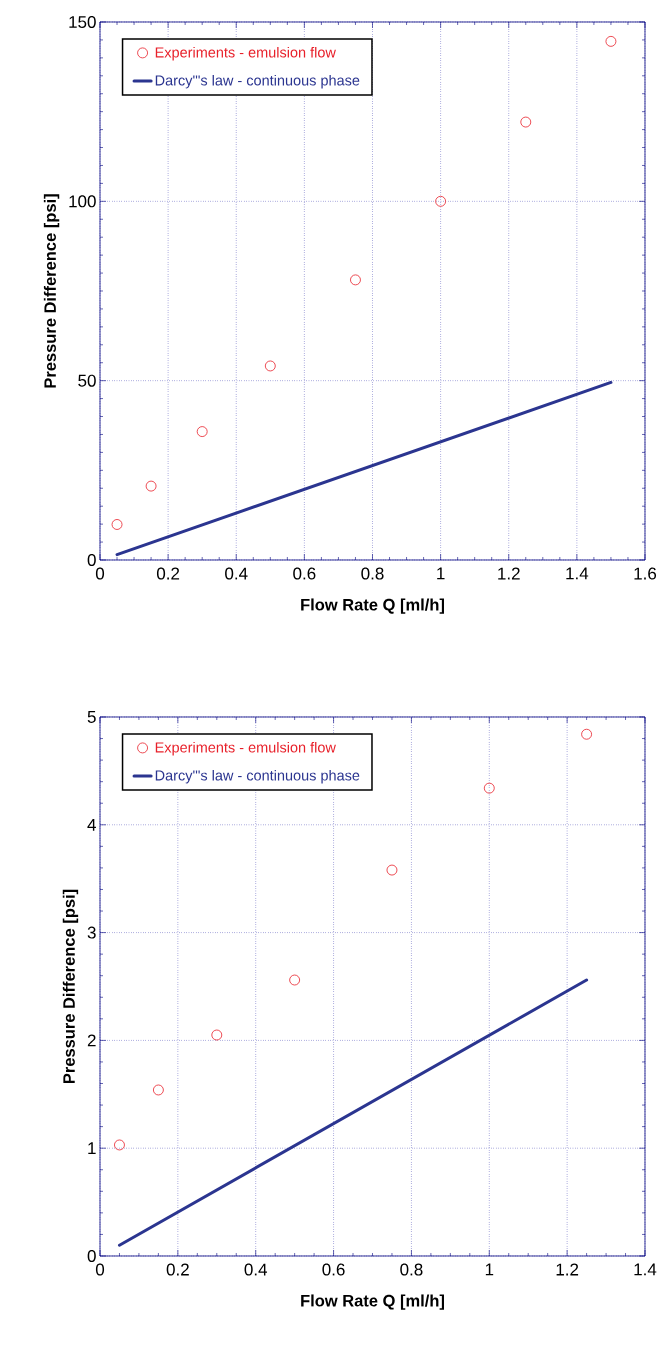 This screenshot has height=1346, width=663. Describe the element at coordinates (91, 1040) in the screenshot. I see `y-tick-label: 2` at that location.